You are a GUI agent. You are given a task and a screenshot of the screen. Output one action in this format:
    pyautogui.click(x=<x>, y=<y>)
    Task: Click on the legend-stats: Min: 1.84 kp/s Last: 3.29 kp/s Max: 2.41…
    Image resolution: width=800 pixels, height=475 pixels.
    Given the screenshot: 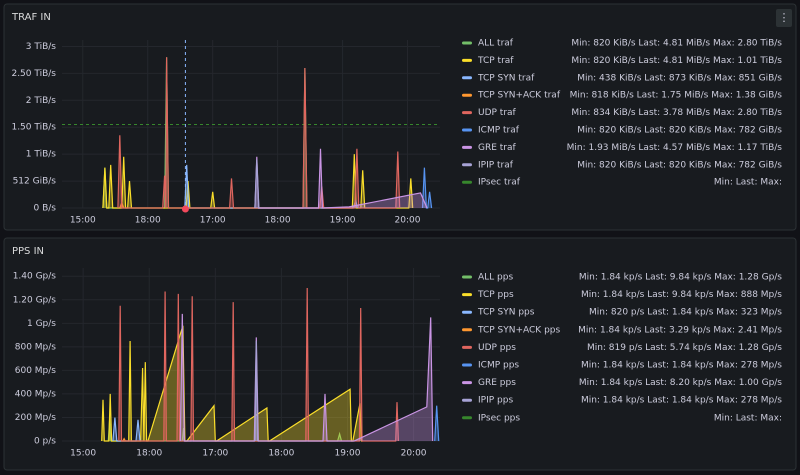 What is the action you would take?
    pyautogui.click(x=680, y=330)
    